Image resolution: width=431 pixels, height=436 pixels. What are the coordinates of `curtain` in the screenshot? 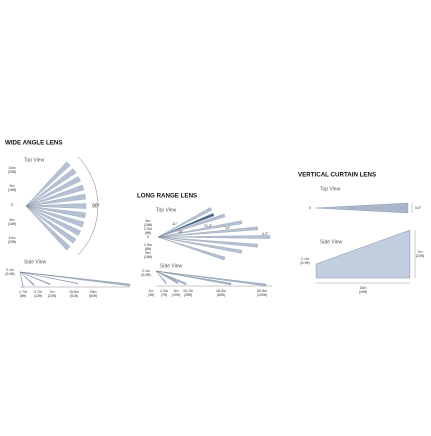 It's located at (363, 254).